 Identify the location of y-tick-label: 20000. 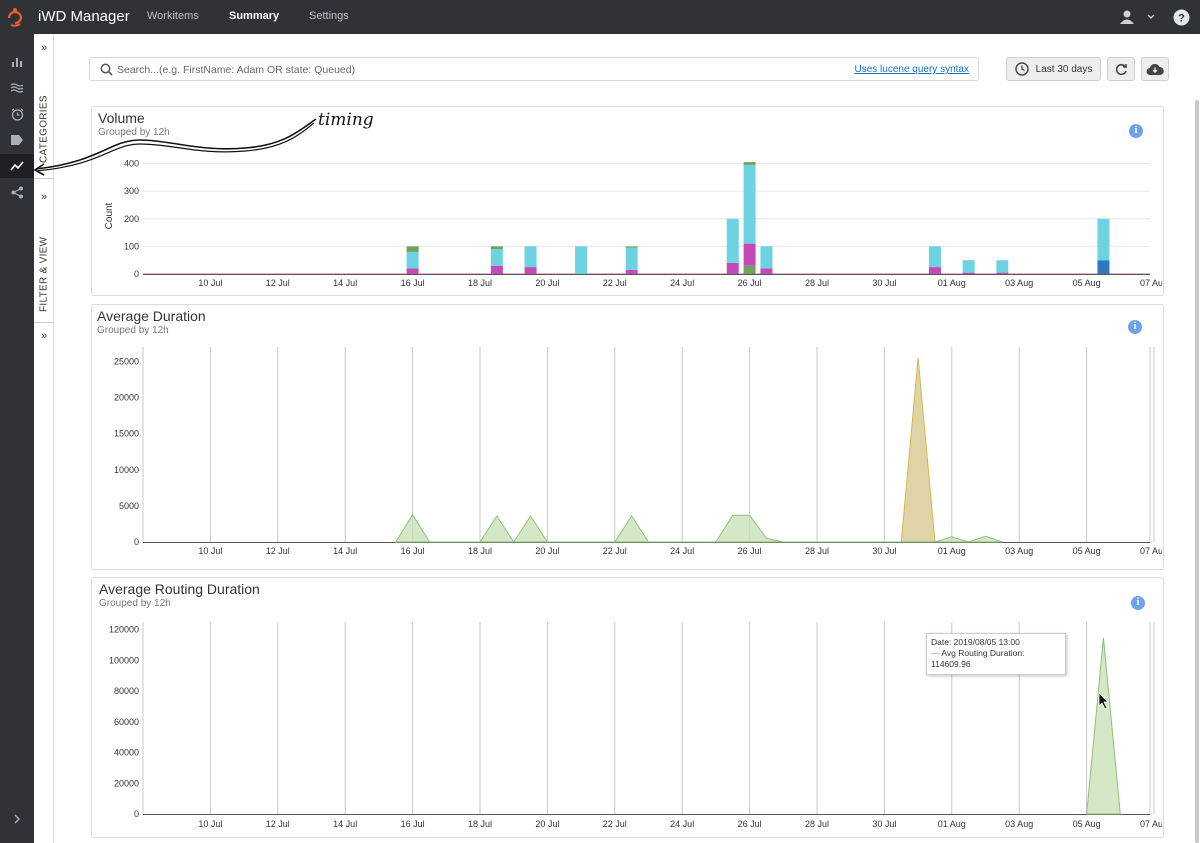
(126, 783).